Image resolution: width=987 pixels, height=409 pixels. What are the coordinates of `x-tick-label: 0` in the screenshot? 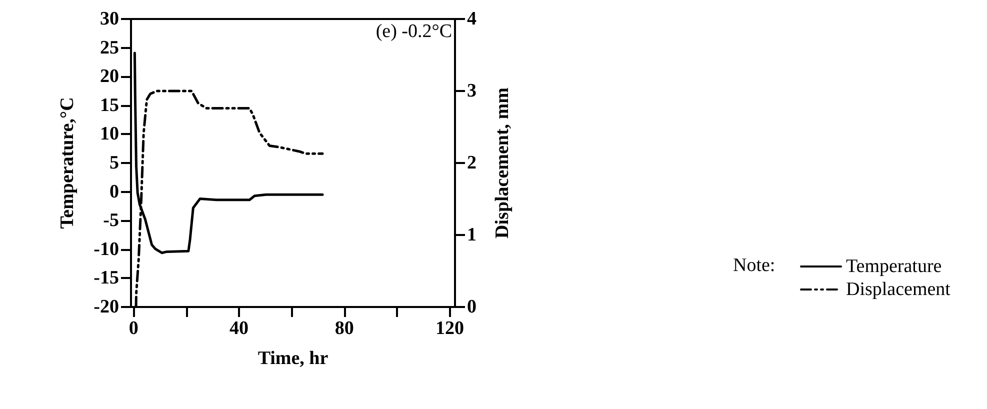 It's located at (133, 328).